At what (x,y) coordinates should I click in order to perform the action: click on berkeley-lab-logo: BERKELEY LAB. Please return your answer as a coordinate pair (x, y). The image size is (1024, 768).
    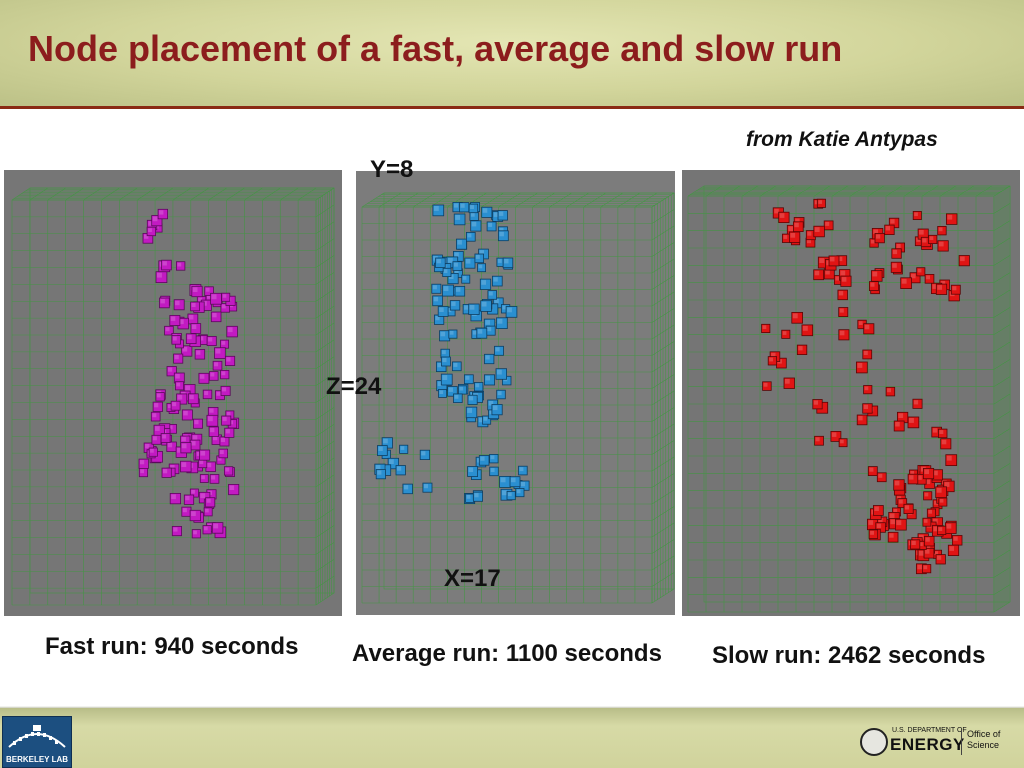
    Looking at the image, I should click on (37, 742).